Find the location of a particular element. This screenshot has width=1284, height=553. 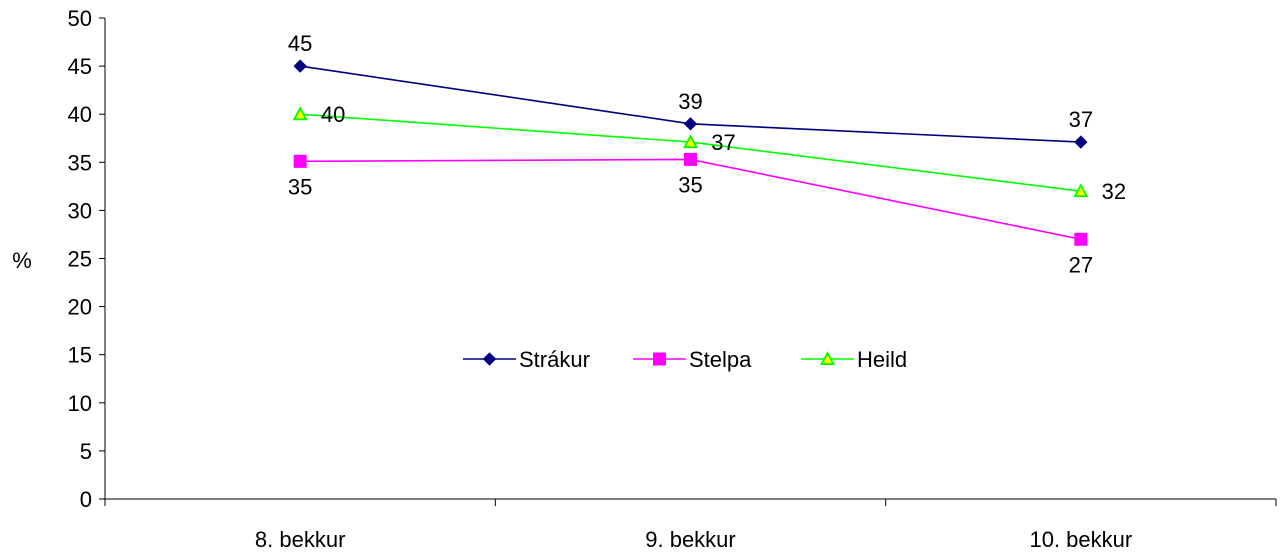

y-tick-label: 50 is located at coordinates (80, 18).